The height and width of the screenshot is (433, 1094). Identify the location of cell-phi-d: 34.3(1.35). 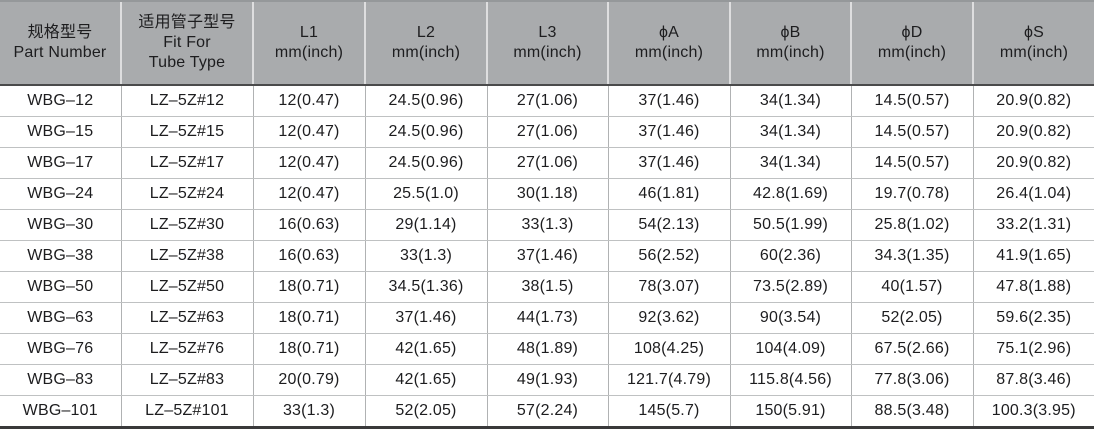
(911, 256).